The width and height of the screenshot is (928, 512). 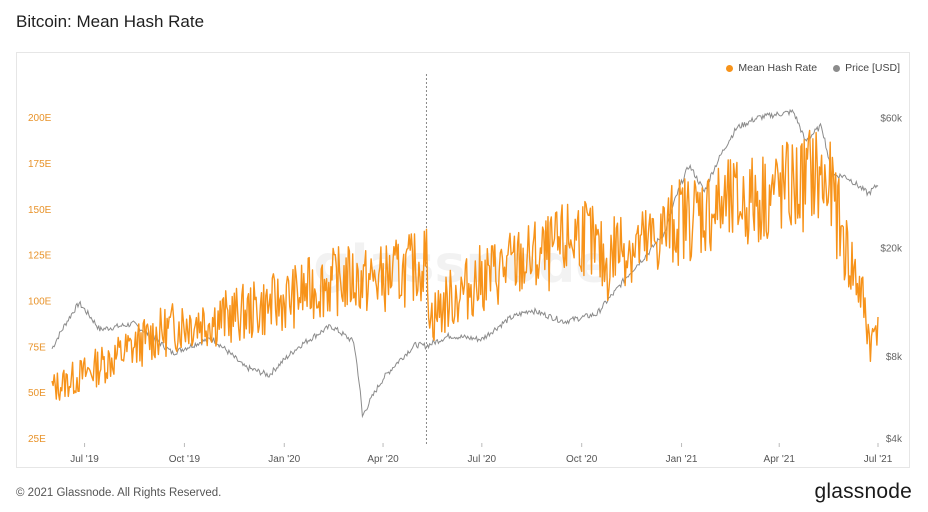 What do you see at coordinates (891, 249) in the screenshot?
I see `y-right-tick-label: $20k` at bounding box center [891, 249].